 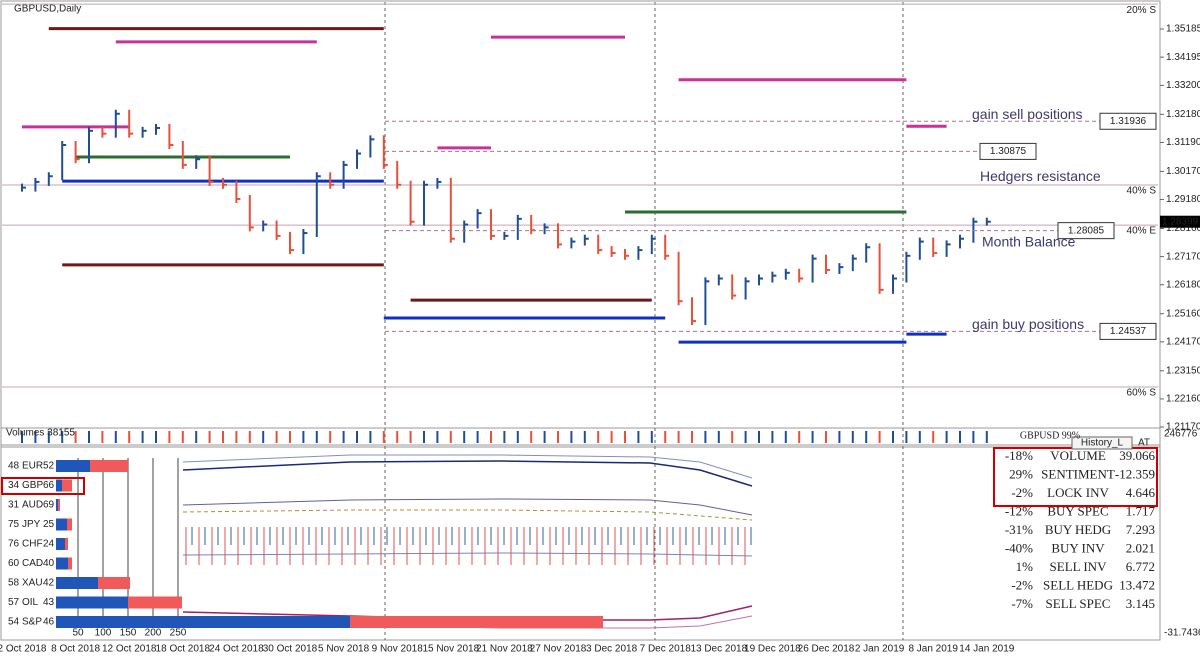 I want to click on level-label: gain buy positions, so click(x=1028, y=324).